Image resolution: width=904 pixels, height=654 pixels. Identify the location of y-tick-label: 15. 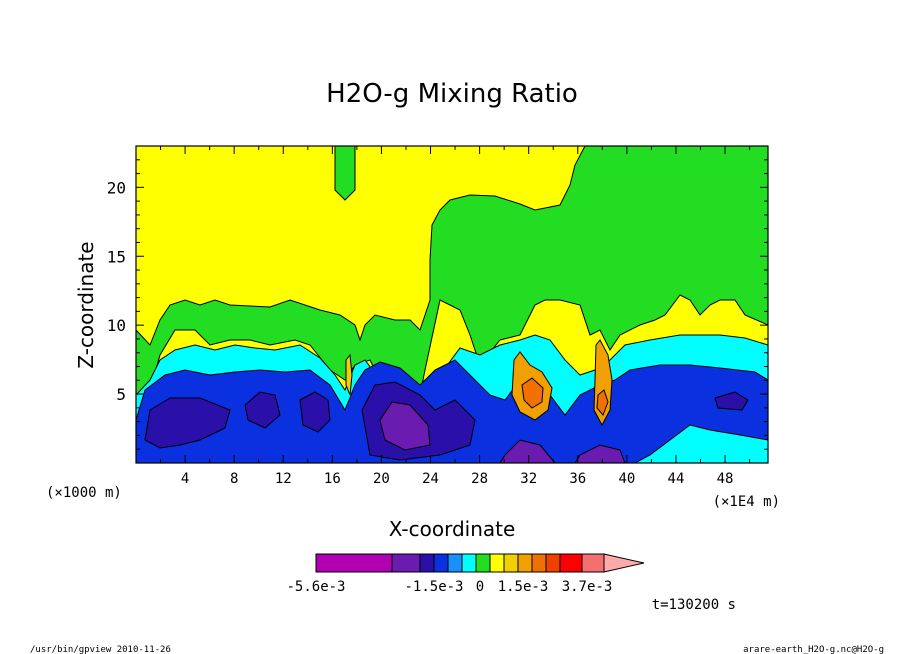
(116, 256).